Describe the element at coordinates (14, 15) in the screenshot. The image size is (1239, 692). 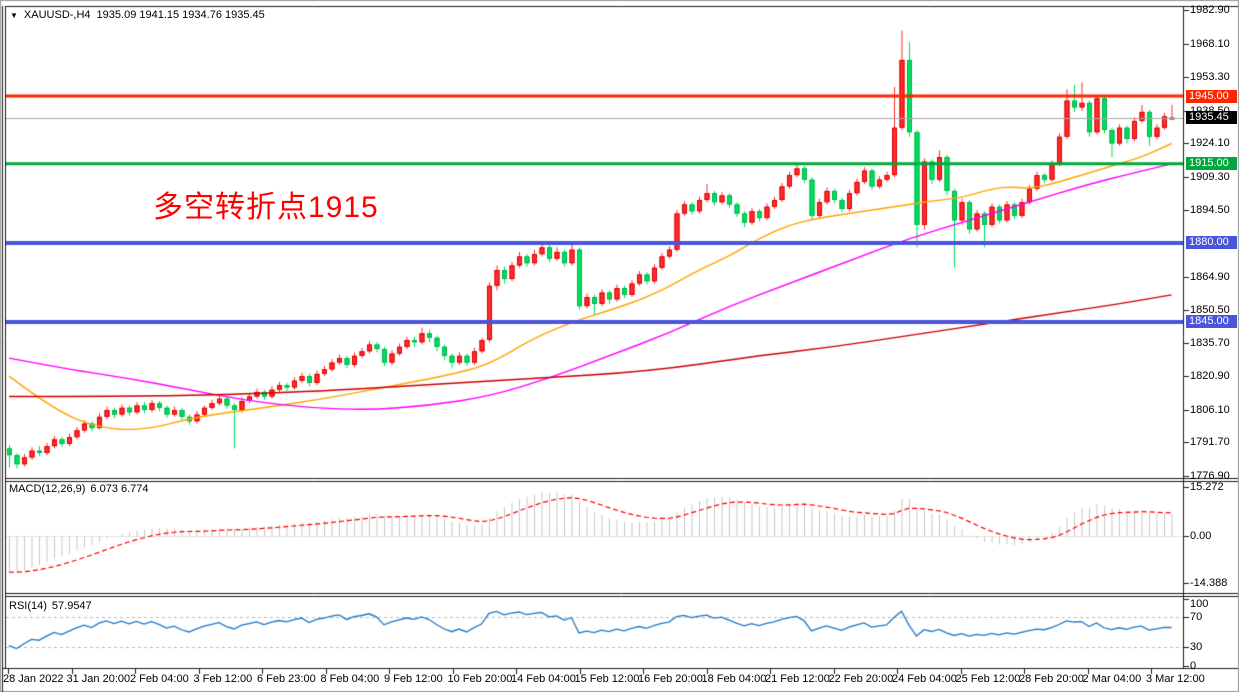
I see `symbol-dropdown-icon: ▼` at that location.